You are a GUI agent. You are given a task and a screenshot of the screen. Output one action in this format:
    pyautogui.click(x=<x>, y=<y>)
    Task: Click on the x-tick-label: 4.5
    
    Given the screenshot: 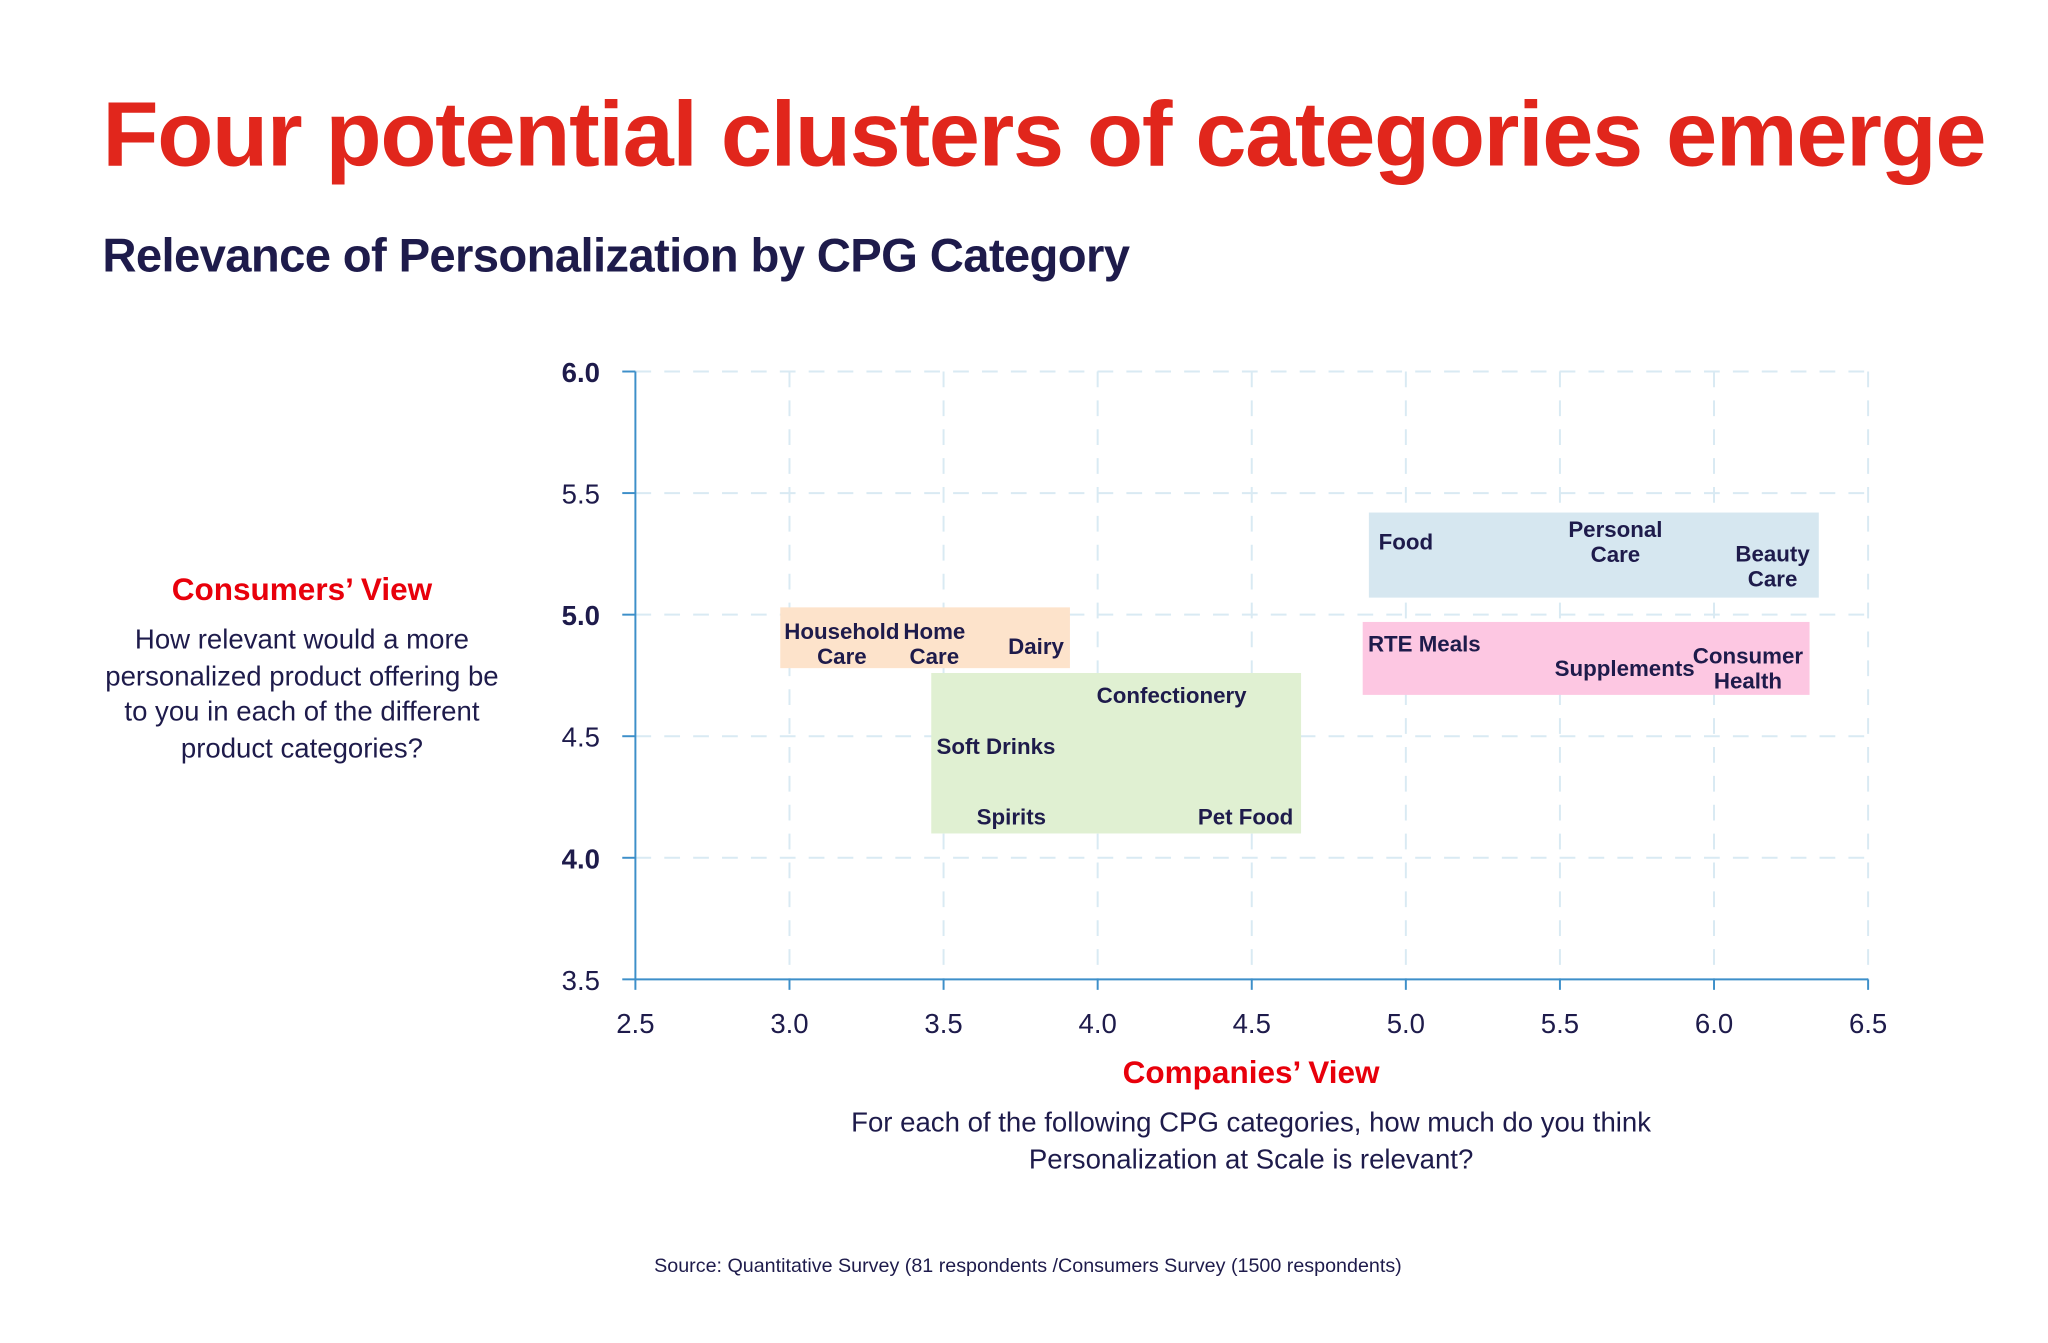 What is the action you would take?
    pyautogui.click(x=1252, y=1023)
    